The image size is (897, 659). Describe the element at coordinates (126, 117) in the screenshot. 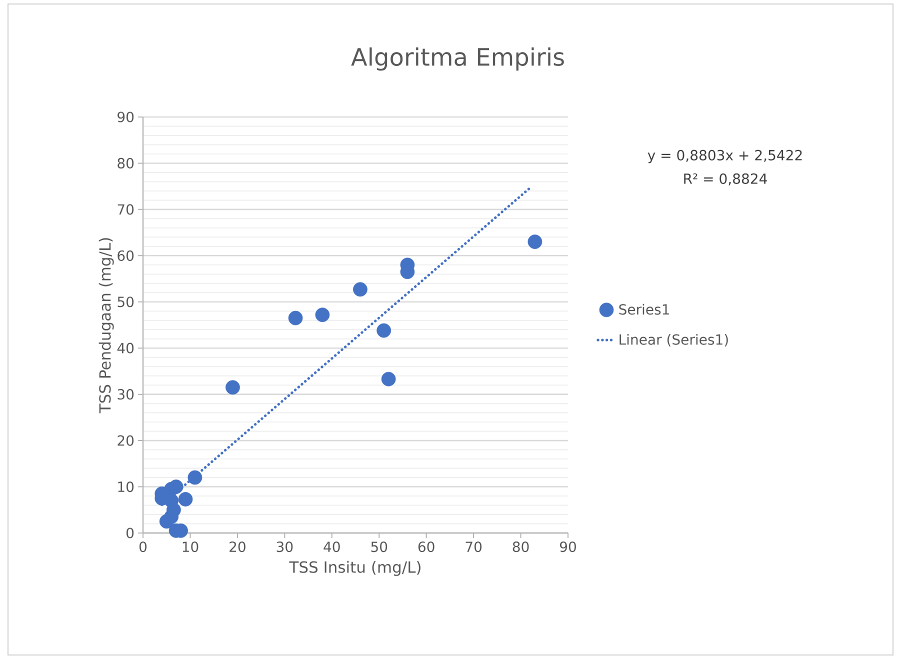

I see `y-tick-label: 90` at that location.